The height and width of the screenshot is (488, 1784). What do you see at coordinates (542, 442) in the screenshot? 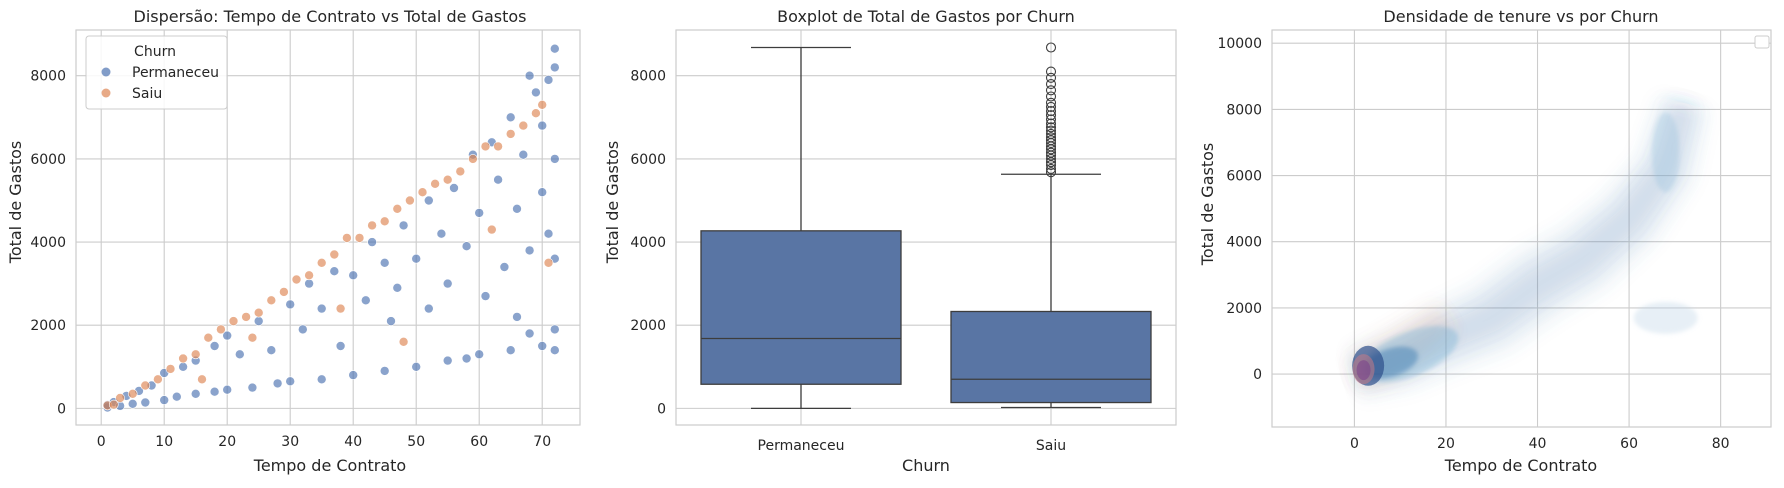
I see `scatter-x-tick-label: 70` at bounding box center [542, 442].